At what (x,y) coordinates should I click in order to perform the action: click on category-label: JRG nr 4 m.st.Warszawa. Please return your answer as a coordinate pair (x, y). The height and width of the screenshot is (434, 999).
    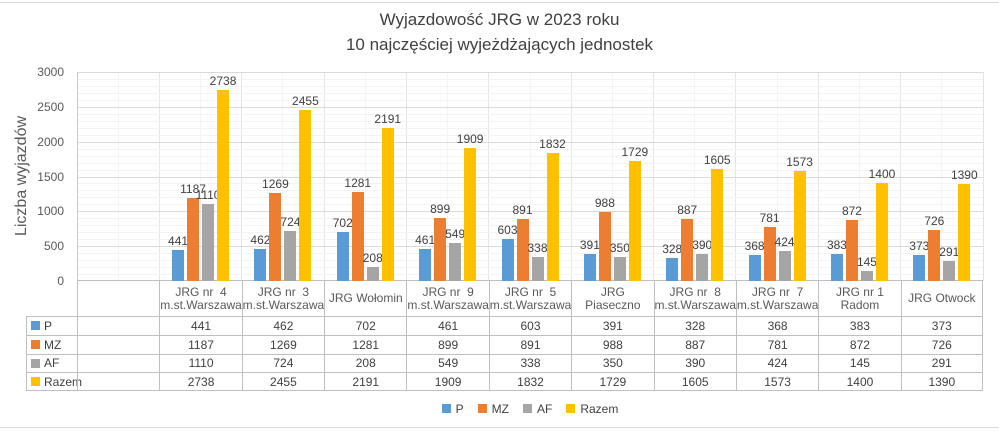
    Looking at the image, I should click on (200, 298).